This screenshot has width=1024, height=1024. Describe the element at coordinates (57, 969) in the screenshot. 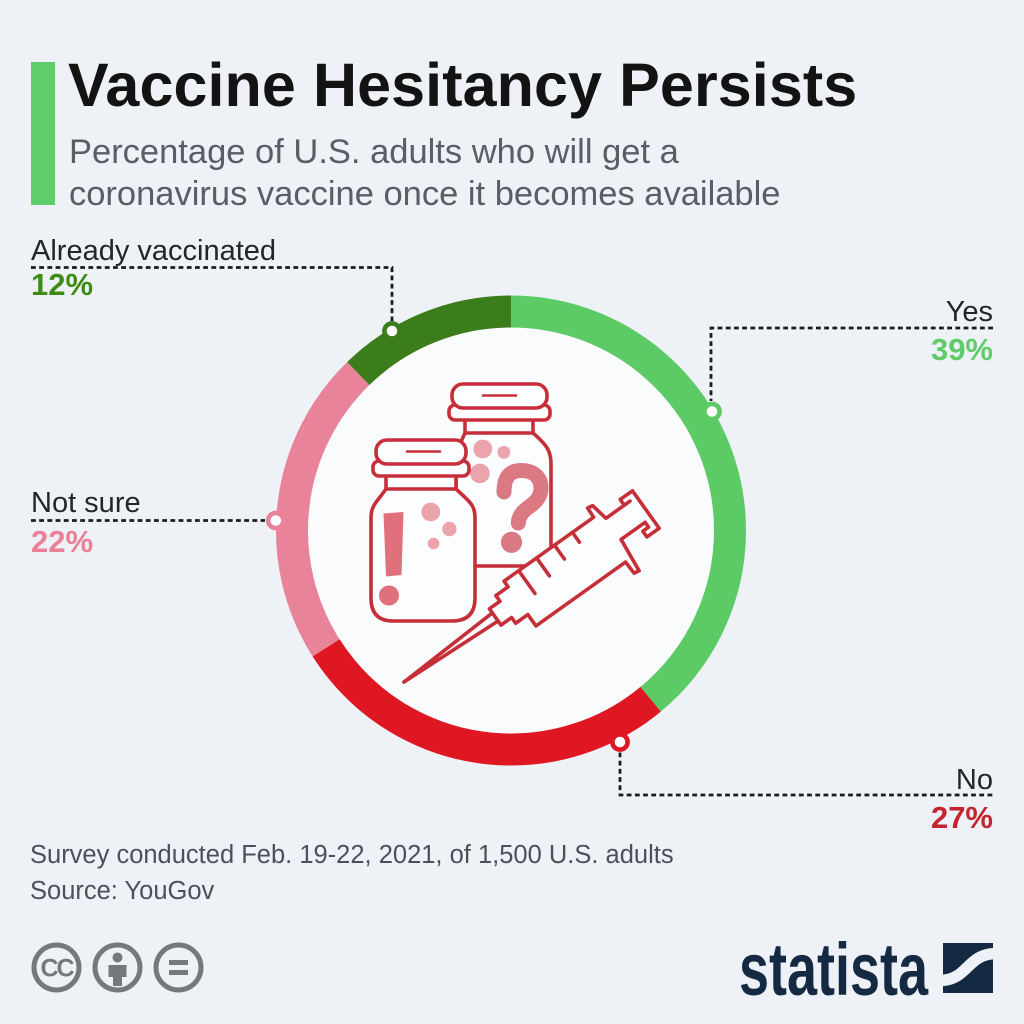

I see `svg-text: CC` at that location.